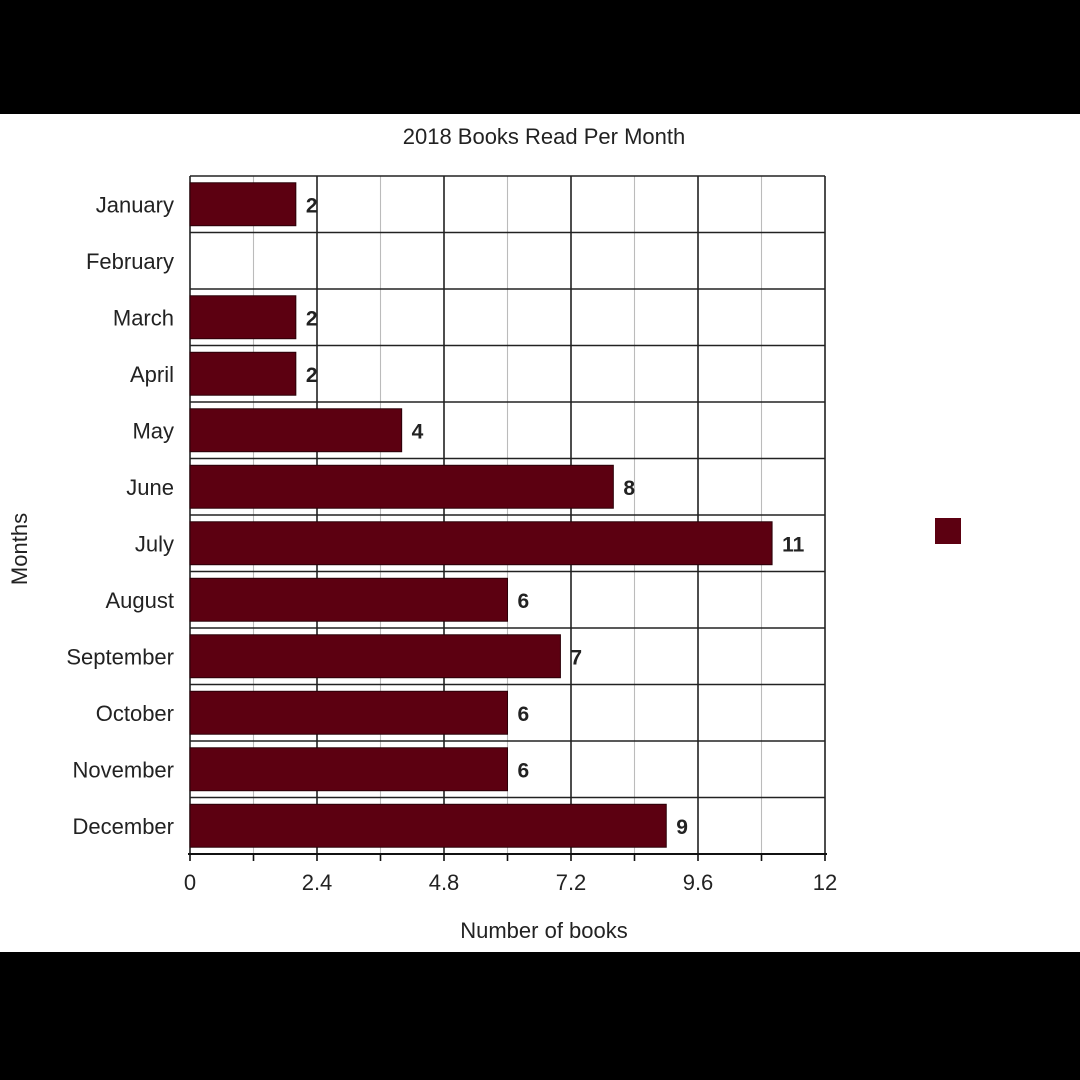 The image size is (1080, 1080). I want to click on category-label: October, so click(135, 713).